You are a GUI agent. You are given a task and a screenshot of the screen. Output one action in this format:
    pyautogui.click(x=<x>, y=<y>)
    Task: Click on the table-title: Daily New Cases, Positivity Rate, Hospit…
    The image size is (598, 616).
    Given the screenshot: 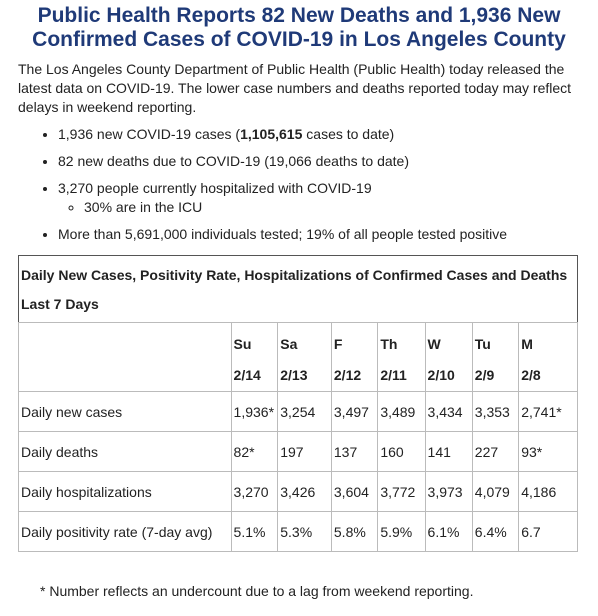 What is the action you would take?
    pyautogui.click(x=294, y=275)
    